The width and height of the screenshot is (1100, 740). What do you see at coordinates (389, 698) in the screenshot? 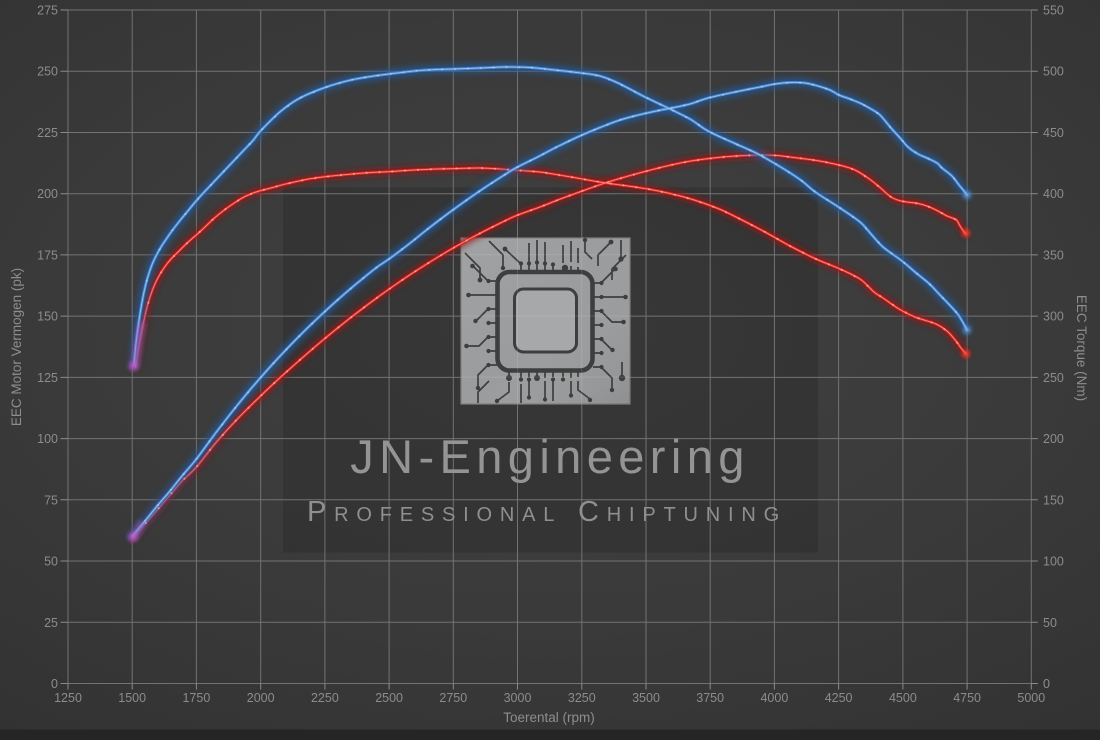
I see `svg-text: 2500` at bounding box center [389, 698].